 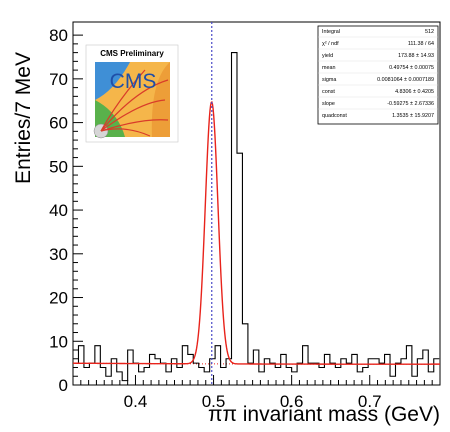 I want to click on logo-wedge-blue, so click(x=112, y=81).